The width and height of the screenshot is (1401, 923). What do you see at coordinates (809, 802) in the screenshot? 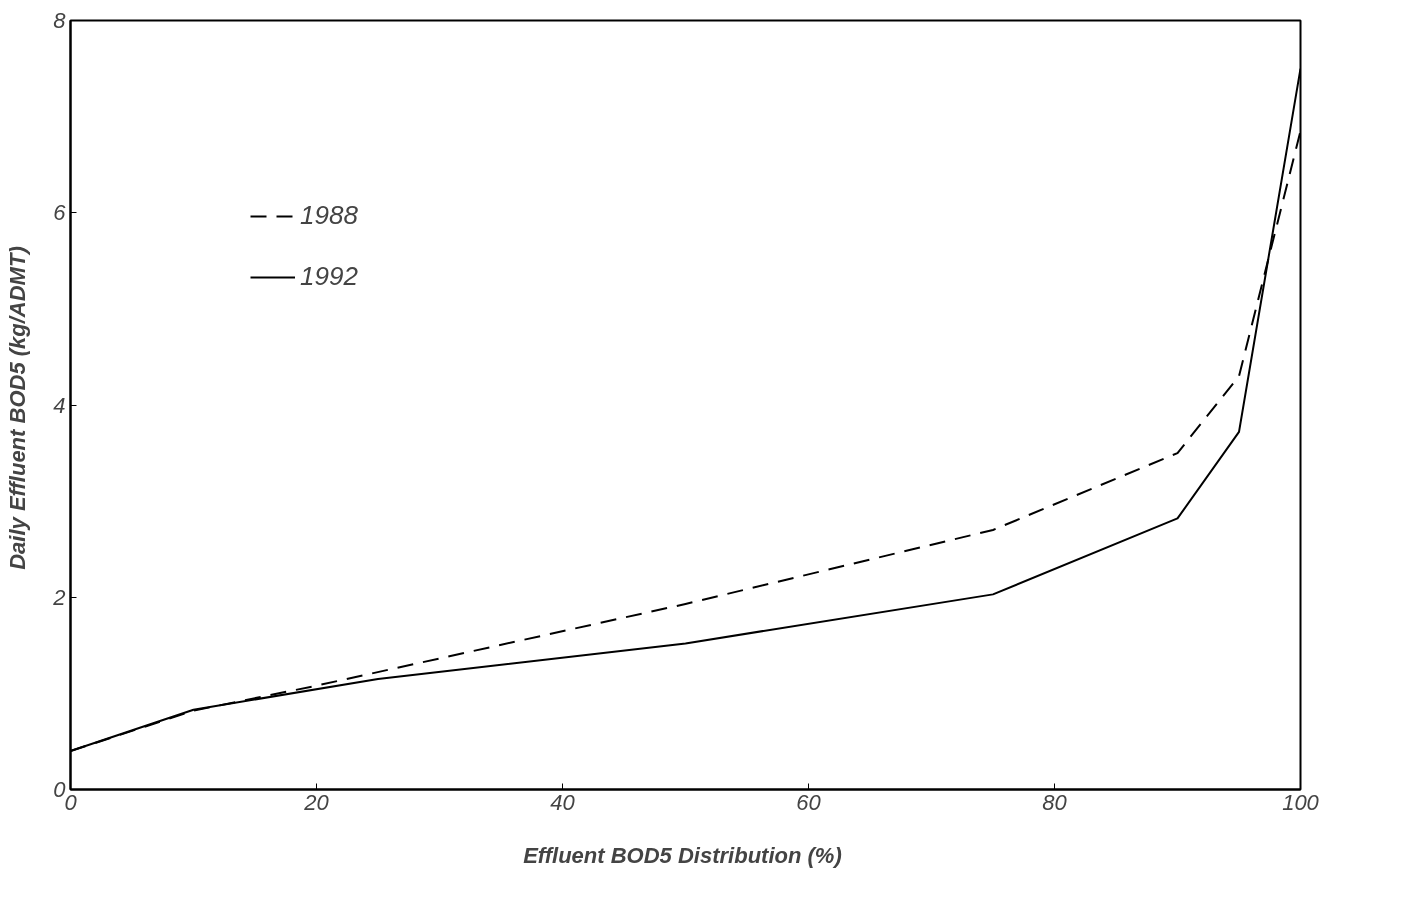
I see `x-tick-label: 60` at bounding box center [809, 802].